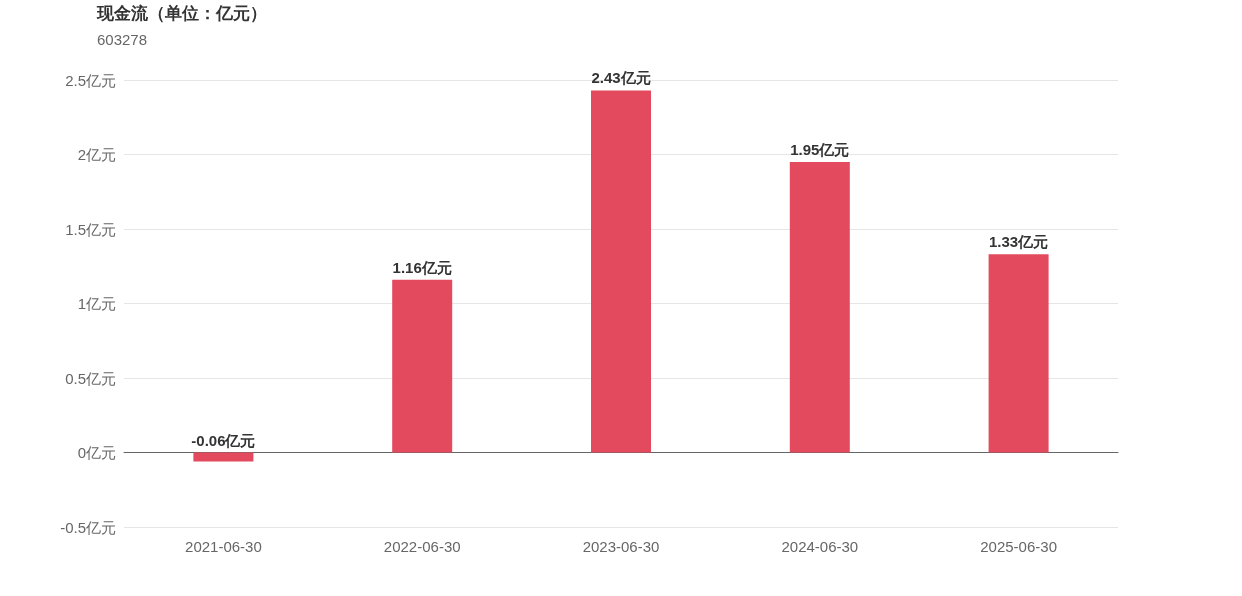 The height and width of the screenshot is (596, 1242). What do you see at coordinates (1019, 242) in the screenshot?
I see `data-label: 1.33亿元` at bounding box center [1019, 242].